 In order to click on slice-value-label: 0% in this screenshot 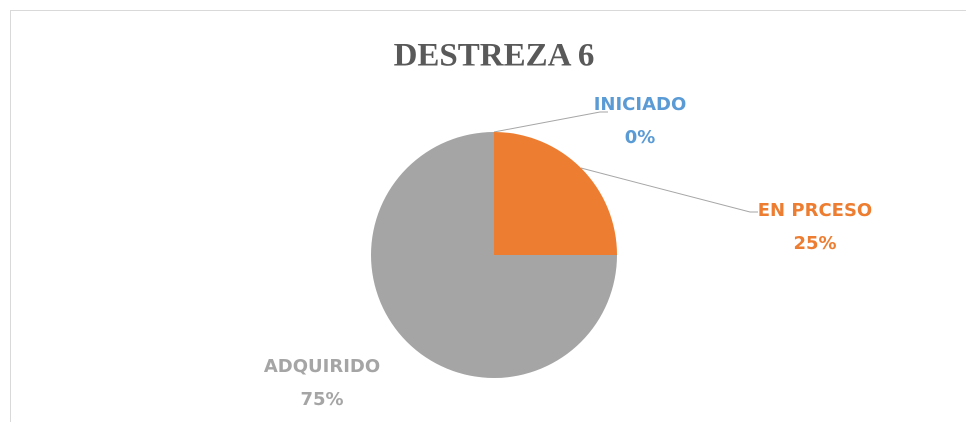, I will do `click(640, 137)`.